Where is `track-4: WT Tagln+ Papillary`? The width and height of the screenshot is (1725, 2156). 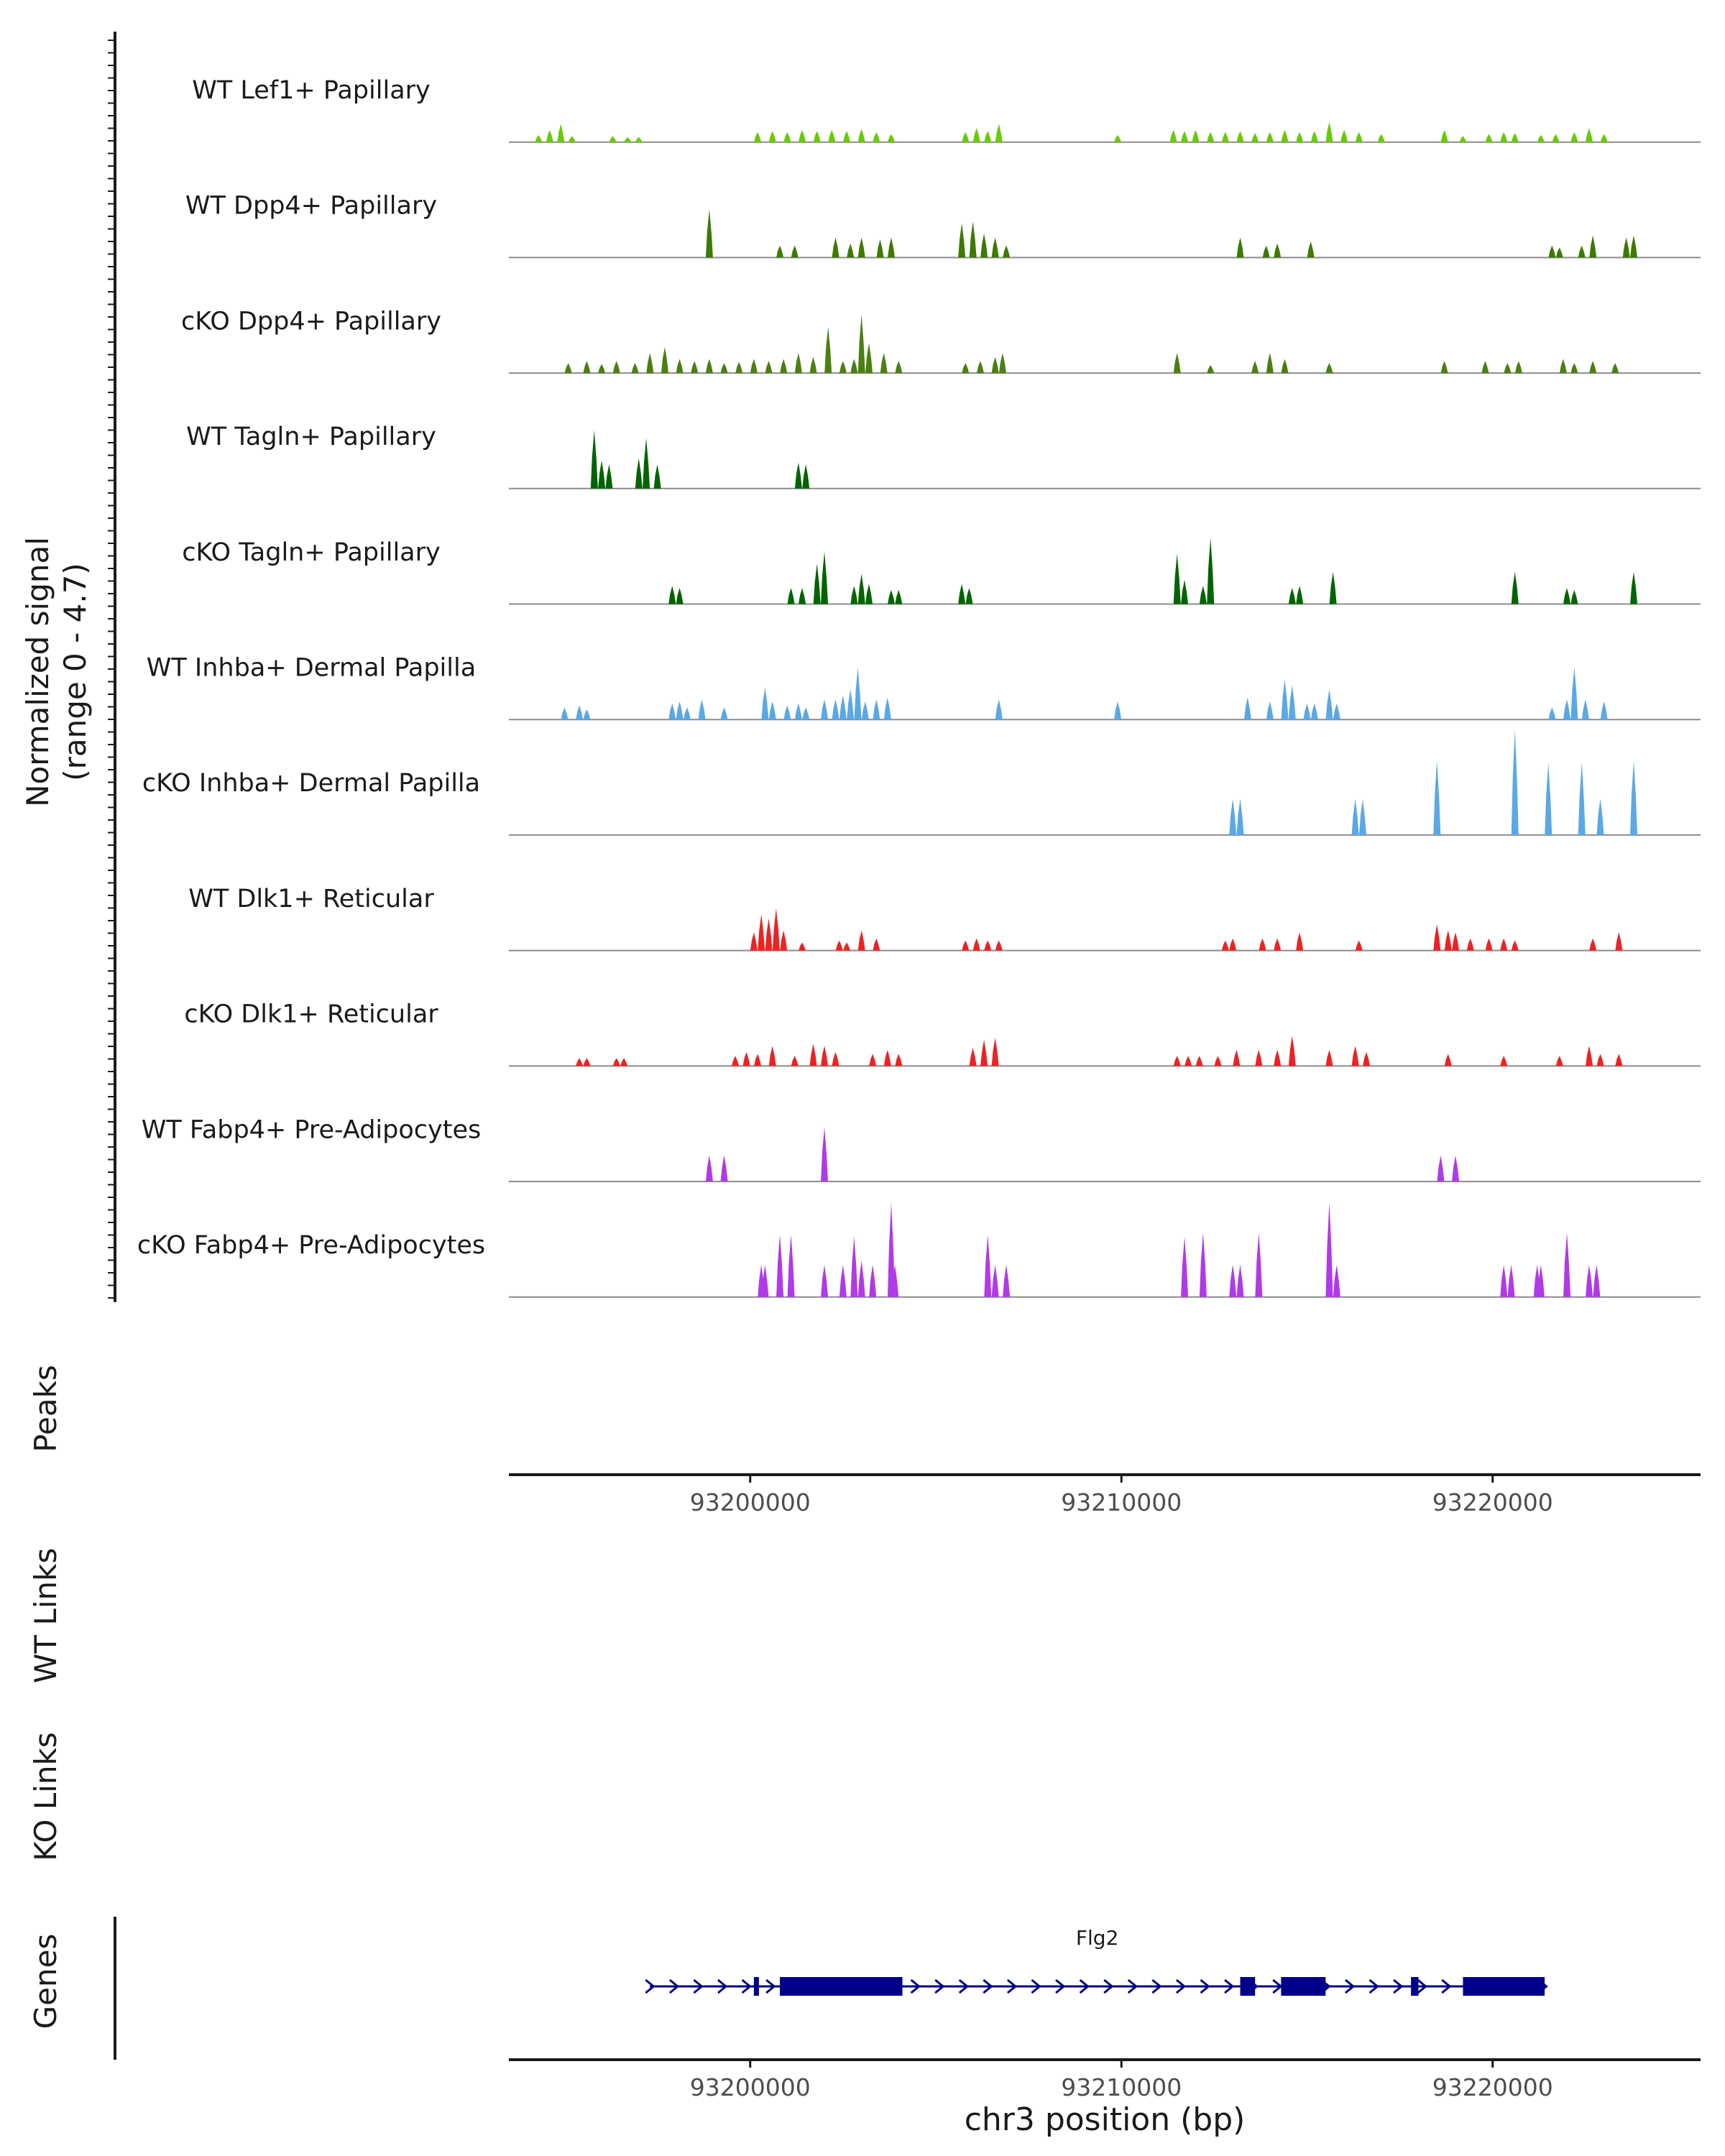
track-4: WT Tagln+ Papillary is located at coordinates (943, 456).